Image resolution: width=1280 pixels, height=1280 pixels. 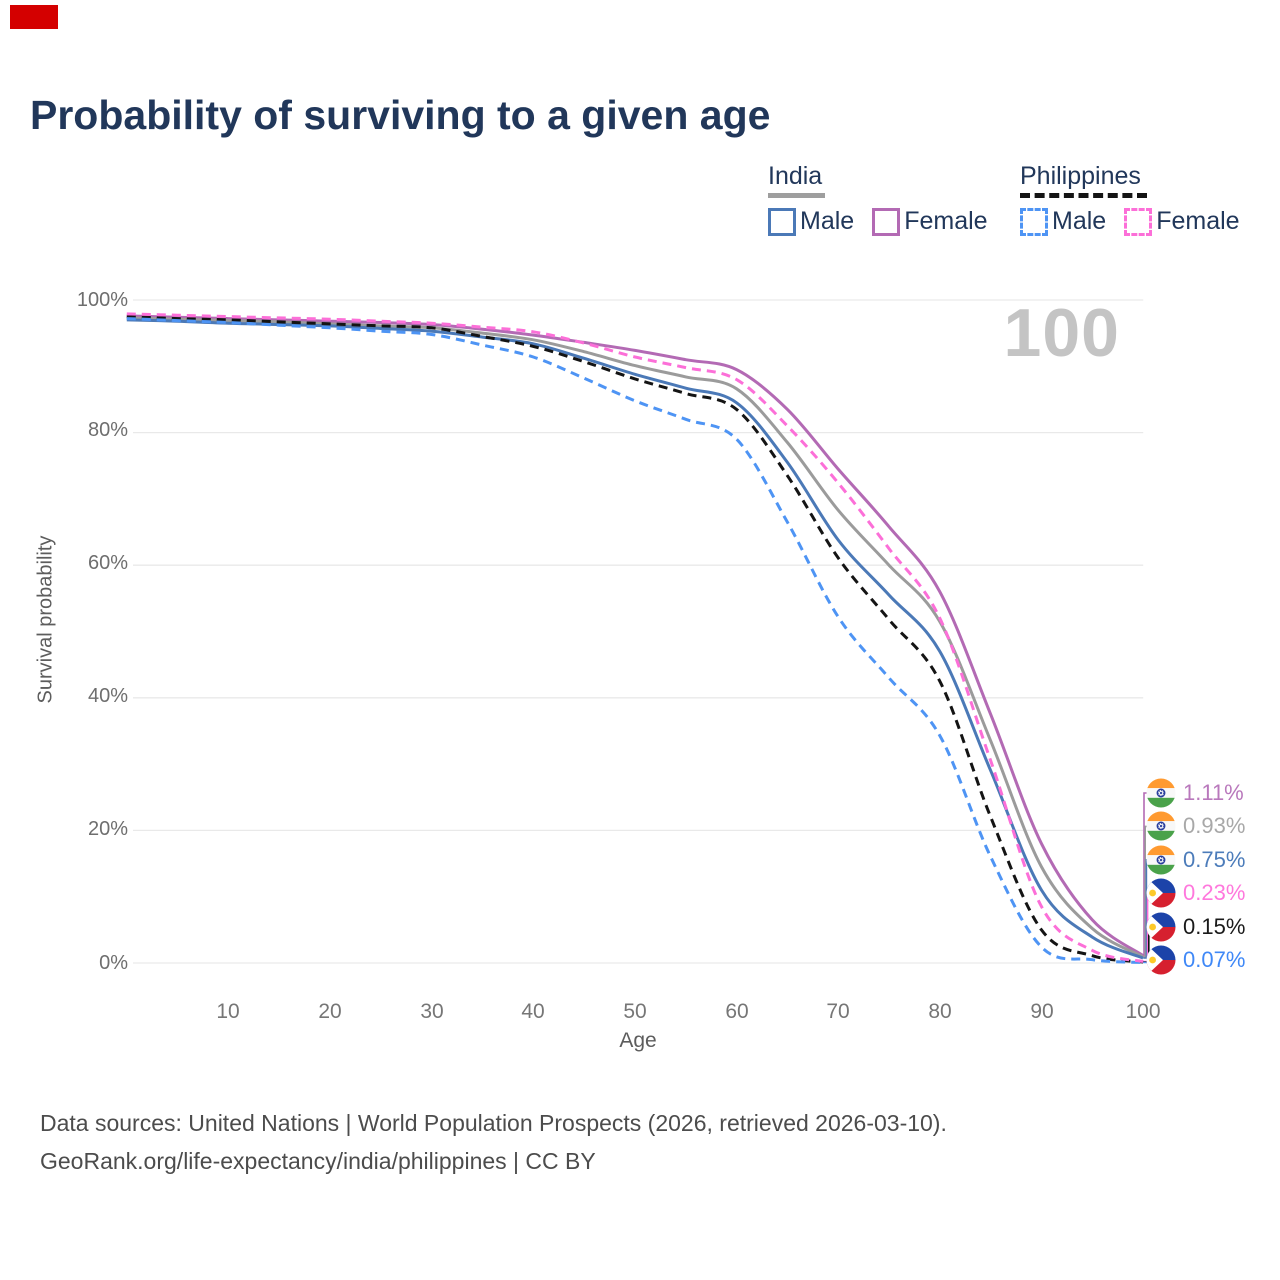 What do you see at coordinates (107, 430) in the screenshot?
I see `y-tick-80: 80%` at bounding box center [107, 430].